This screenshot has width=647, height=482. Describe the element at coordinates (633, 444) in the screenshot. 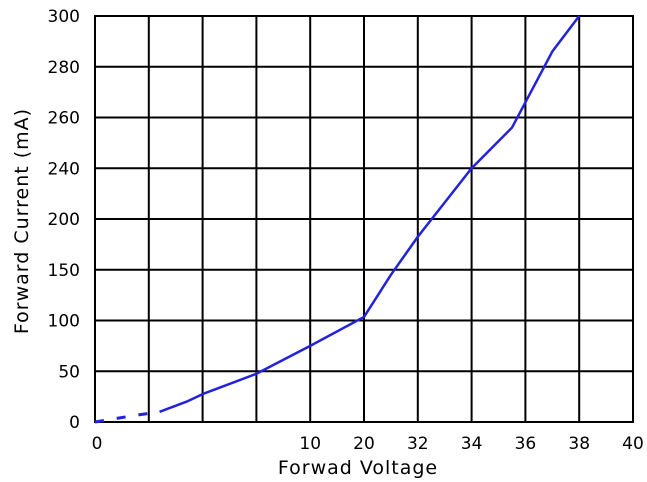

I see `x-tick-label: 40` at that location.